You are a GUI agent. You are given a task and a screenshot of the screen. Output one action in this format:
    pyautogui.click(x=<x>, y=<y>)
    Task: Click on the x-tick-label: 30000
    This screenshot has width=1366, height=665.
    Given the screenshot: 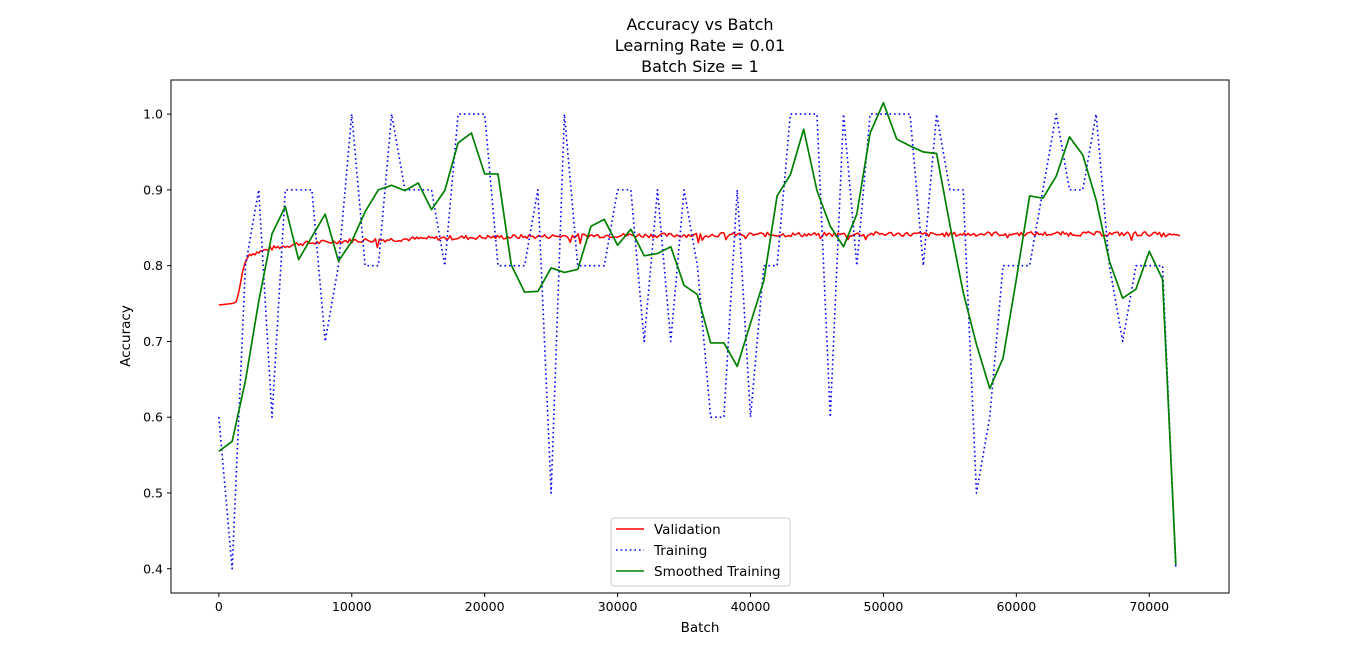 What is the action you would take?
    pyautogui.click(x=618, y=606)
    